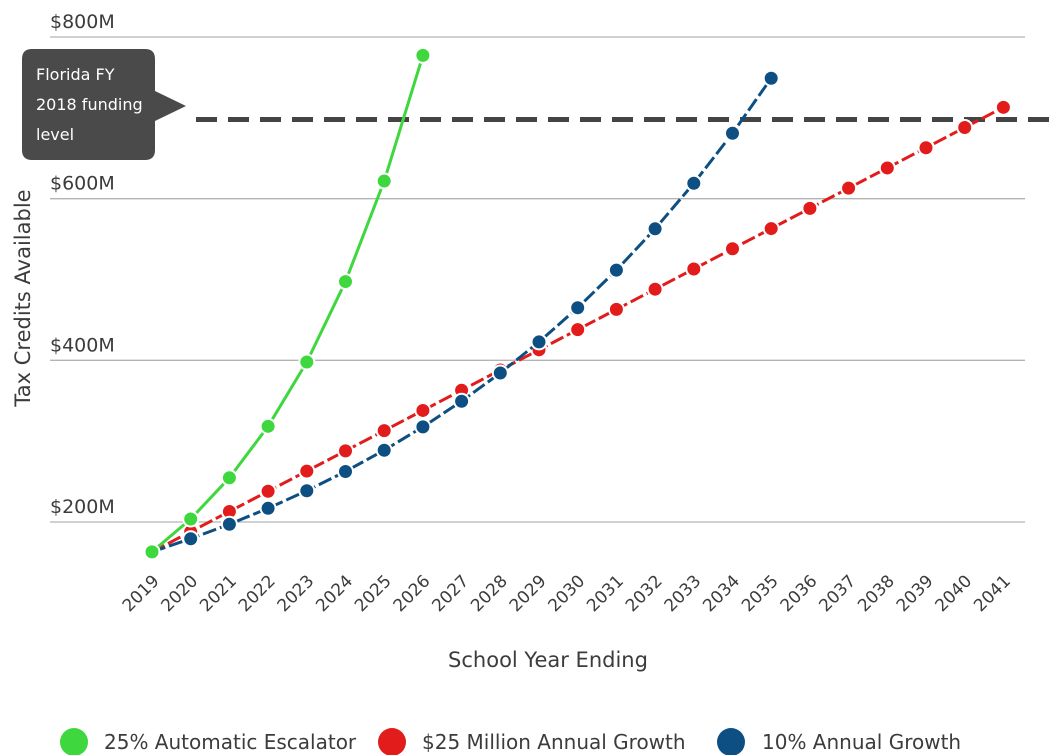 This screenshot has height=755, width=1051. Describe the element at coordinates (141, 593) in the screenshot. I see `x-tick-label: 2019` at that location.